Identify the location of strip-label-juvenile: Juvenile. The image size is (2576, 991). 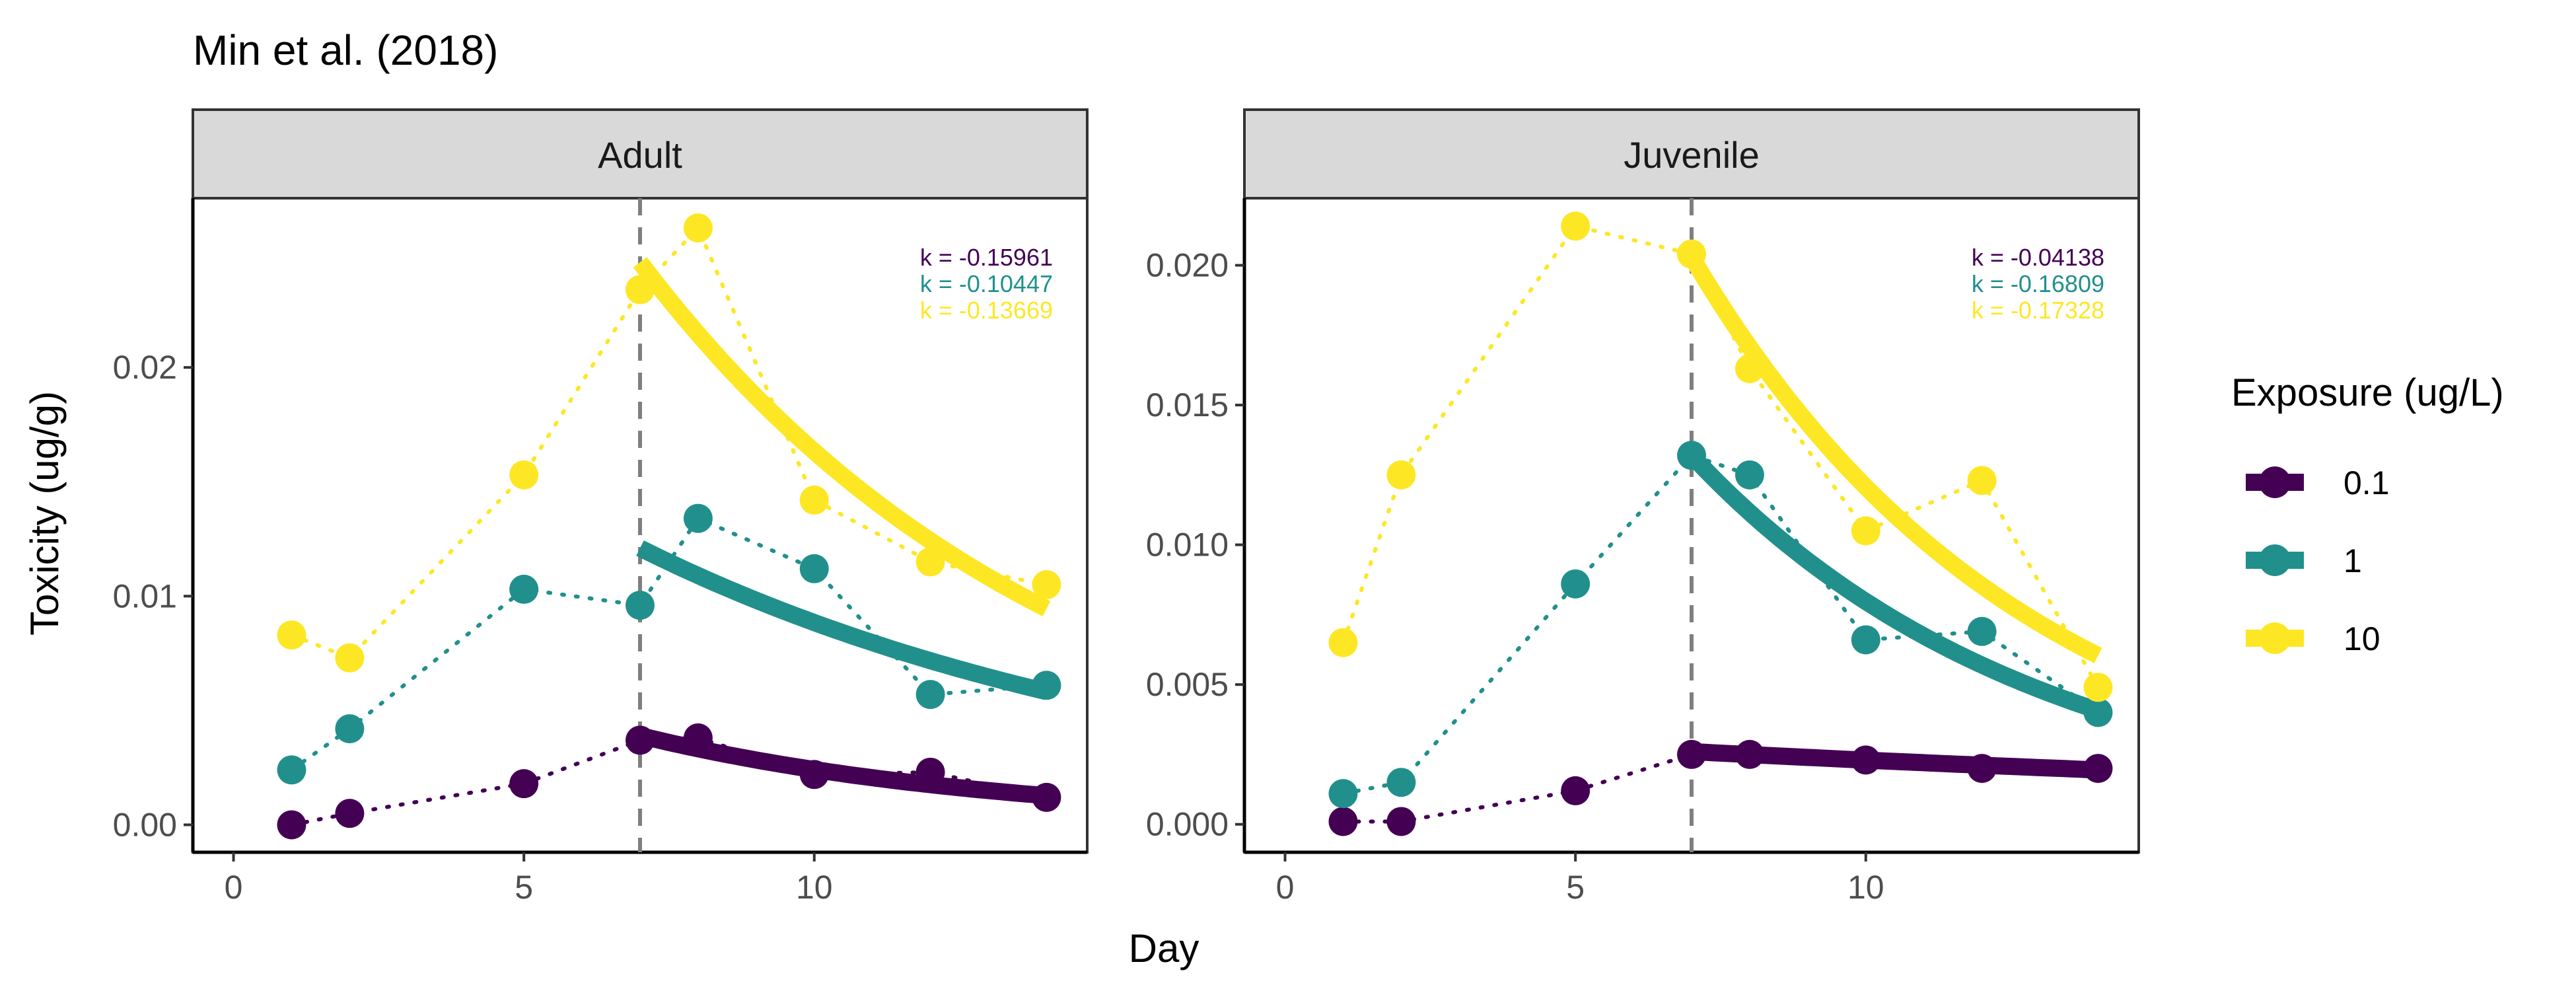
(1692, 155).